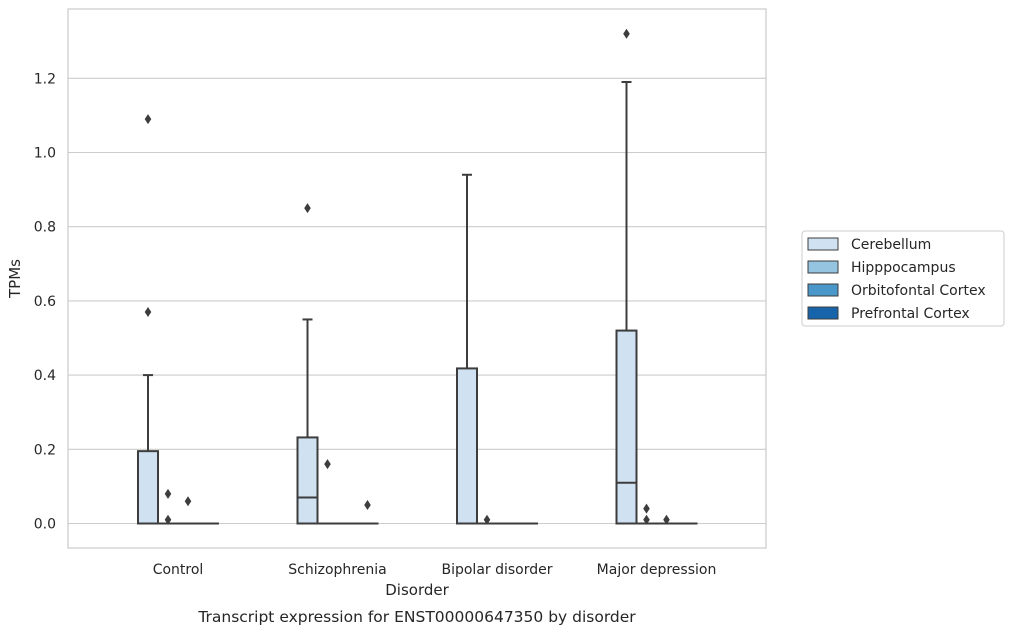 This screenshot has width=1014, height=634. I want to click on x-tick-label: Major depression, so click(657, 570).